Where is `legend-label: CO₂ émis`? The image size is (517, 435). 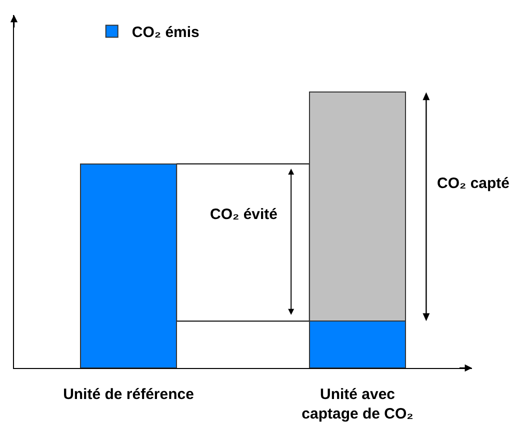 legend-label: CO₂ émis is located at coordinates (166, 33).